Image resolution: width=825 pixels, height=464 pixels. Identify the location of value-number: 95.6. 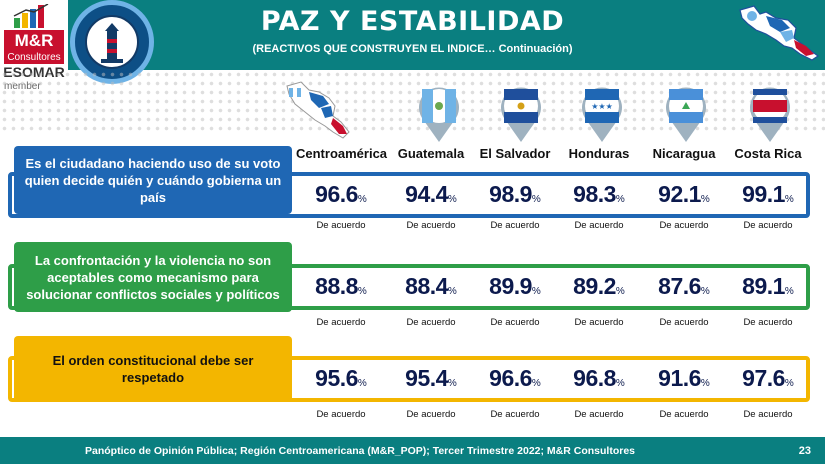
(336, 378).